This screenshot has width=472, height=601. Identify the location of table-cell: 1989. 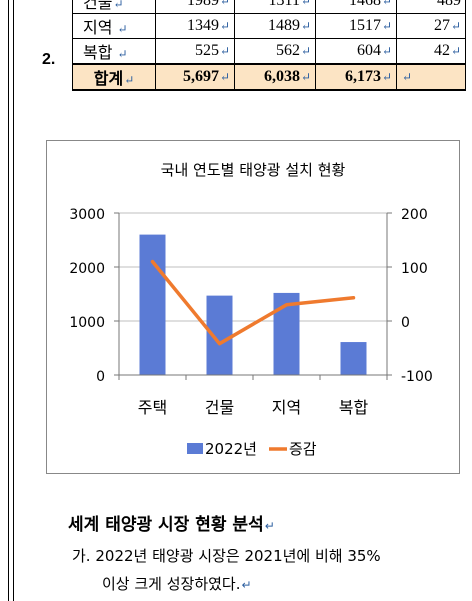
(202, 4).